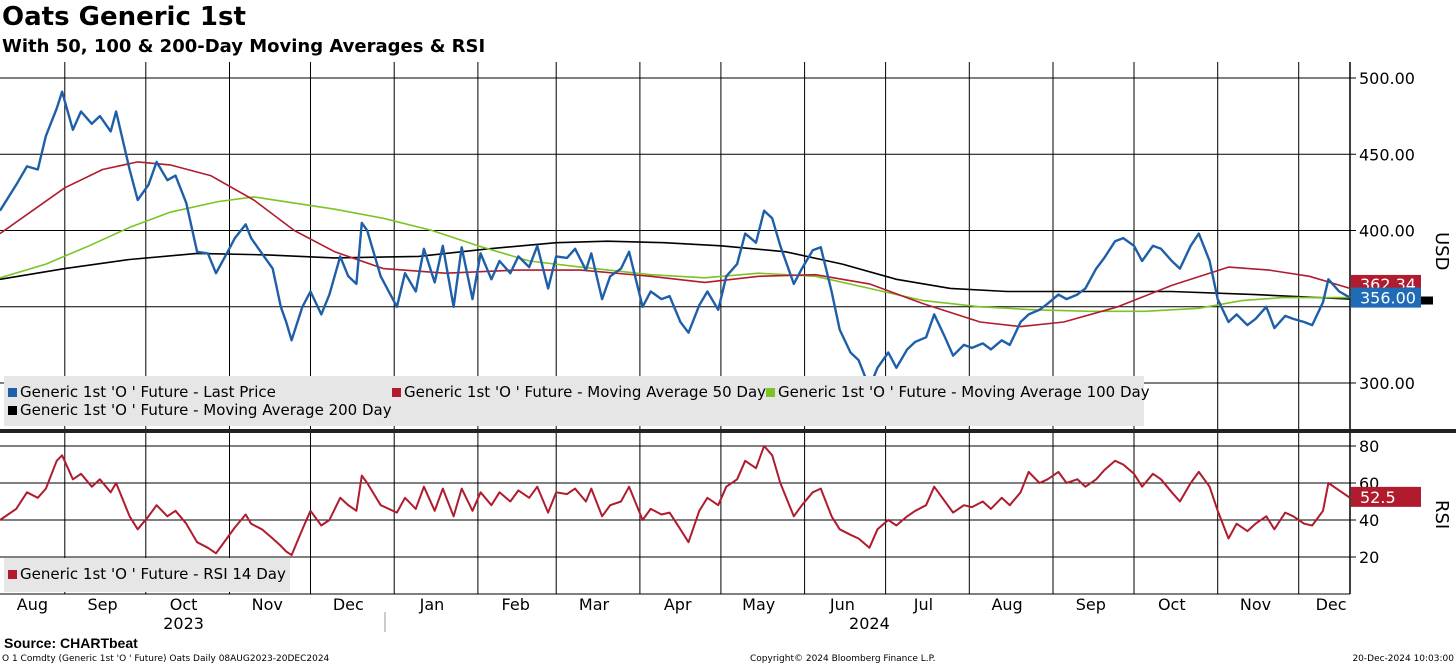 The width and height of the screenshot is (1456, 666). I want to click on footer-copyright: Copyright© 2024 Bloomberg Finance L.P., so click(843, 659).